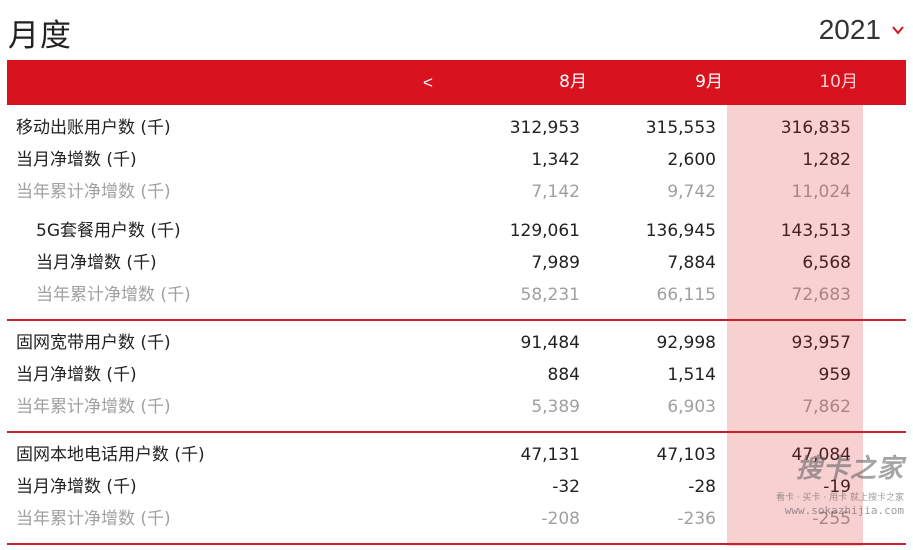 The width and height of the screenshot is (913, 550). I want to click on cell-value: 91,484, so click(550, 343).